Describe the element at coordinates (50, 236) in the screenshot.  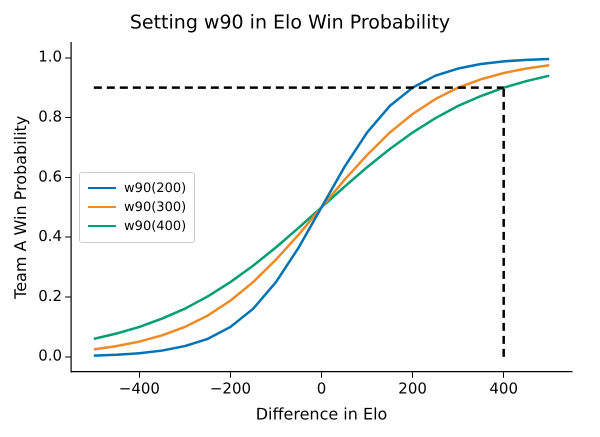
I see `y-tick-label: 0.4` at that location.